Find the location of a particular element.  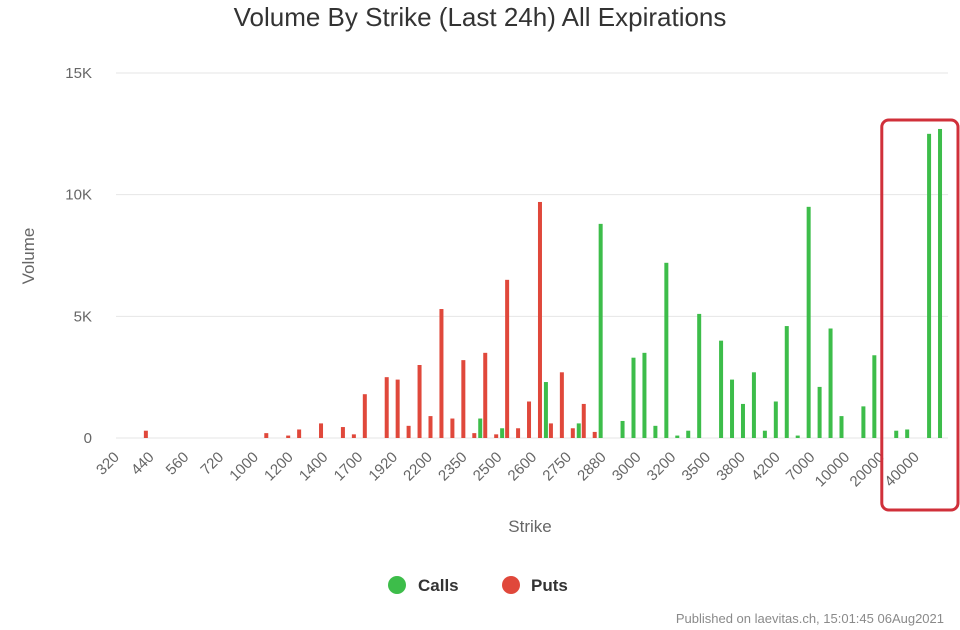

x-tick-label: 4200 is located at coordinates (766, 467).